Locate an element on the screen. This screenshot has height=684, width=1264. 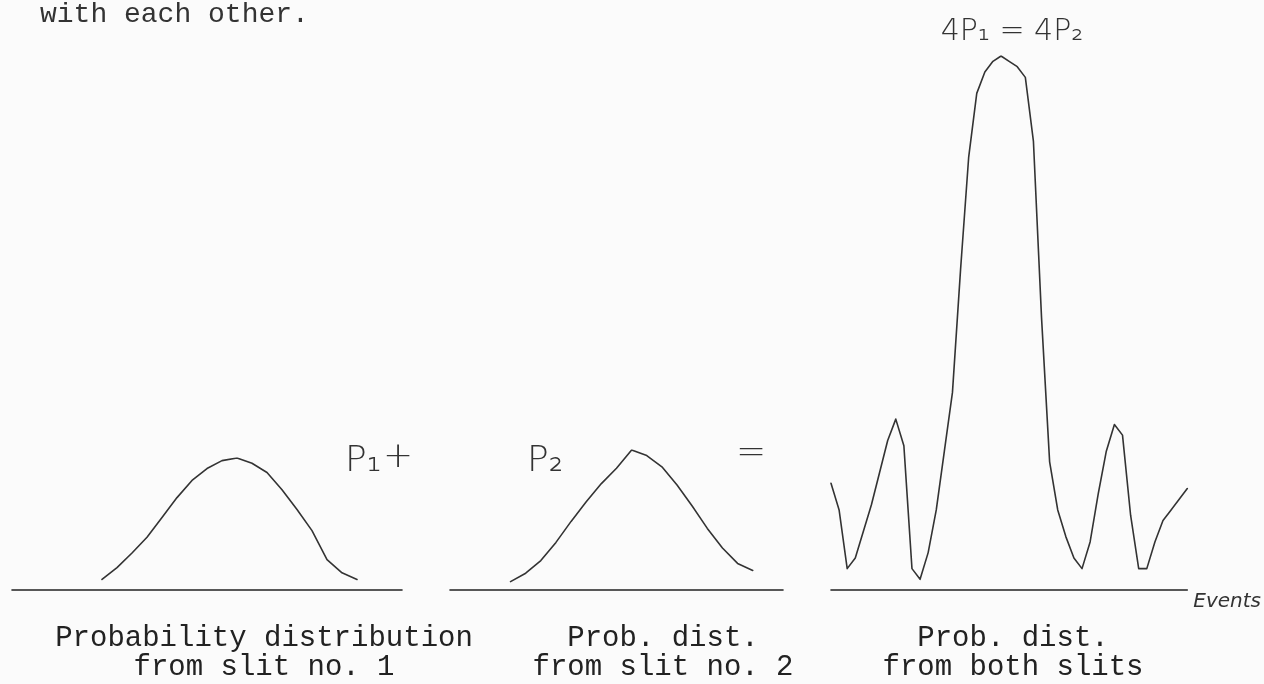
text: Prob. dist. from both slits is located at coordinates (1013, 653).